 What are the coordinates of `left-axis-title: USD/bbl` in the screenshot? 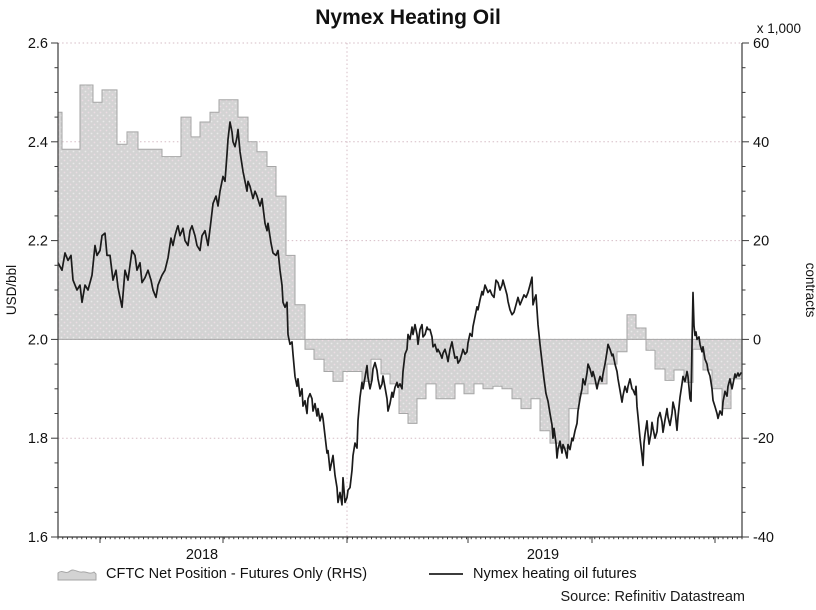 It's located at (11, 290).